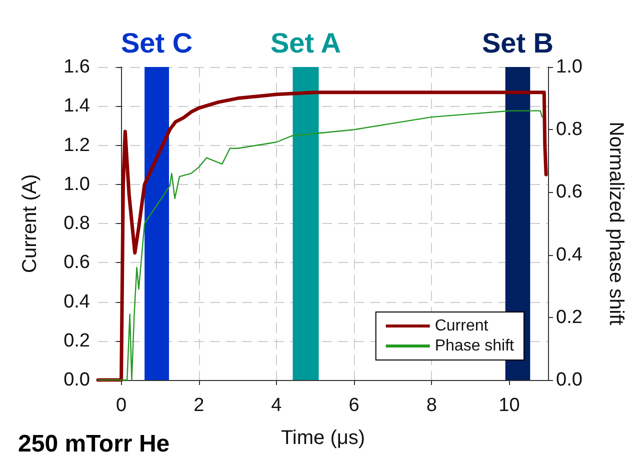 Image resolution: width=634 pixels, height=470 pixels. Describe the element at coordinates (461, 326) in the screenshot. I see `legend-label: Current` at that location.